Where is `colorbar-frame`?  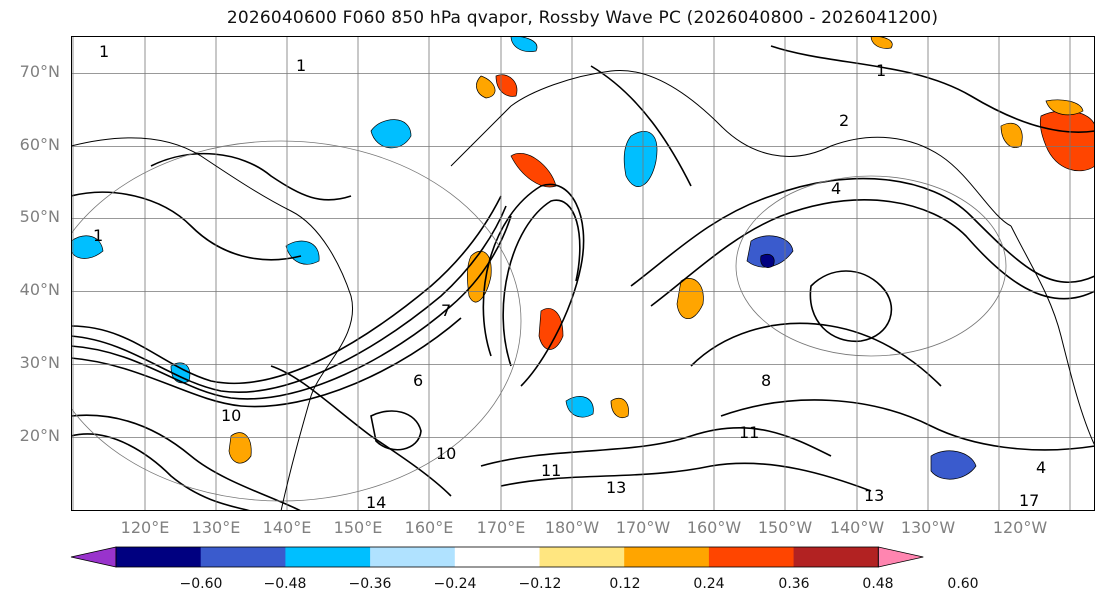 colorbar-frame is located at coordinates (497, 557).